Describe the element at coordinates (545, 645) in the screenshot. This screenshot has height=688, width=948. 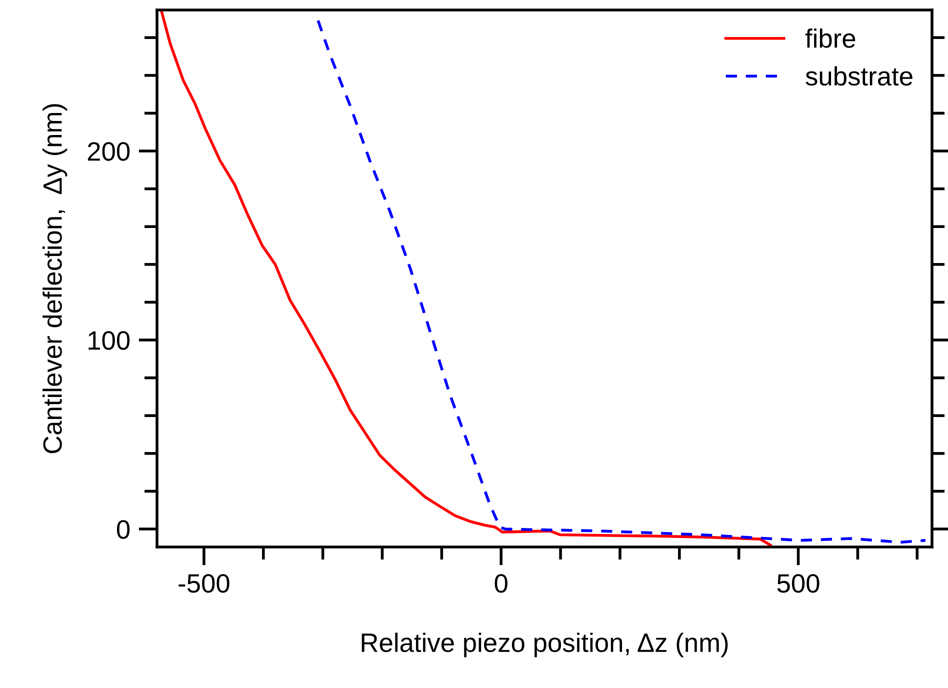
I see `x-axis-title: Relative piezo position, Δz (nm)` at that location.